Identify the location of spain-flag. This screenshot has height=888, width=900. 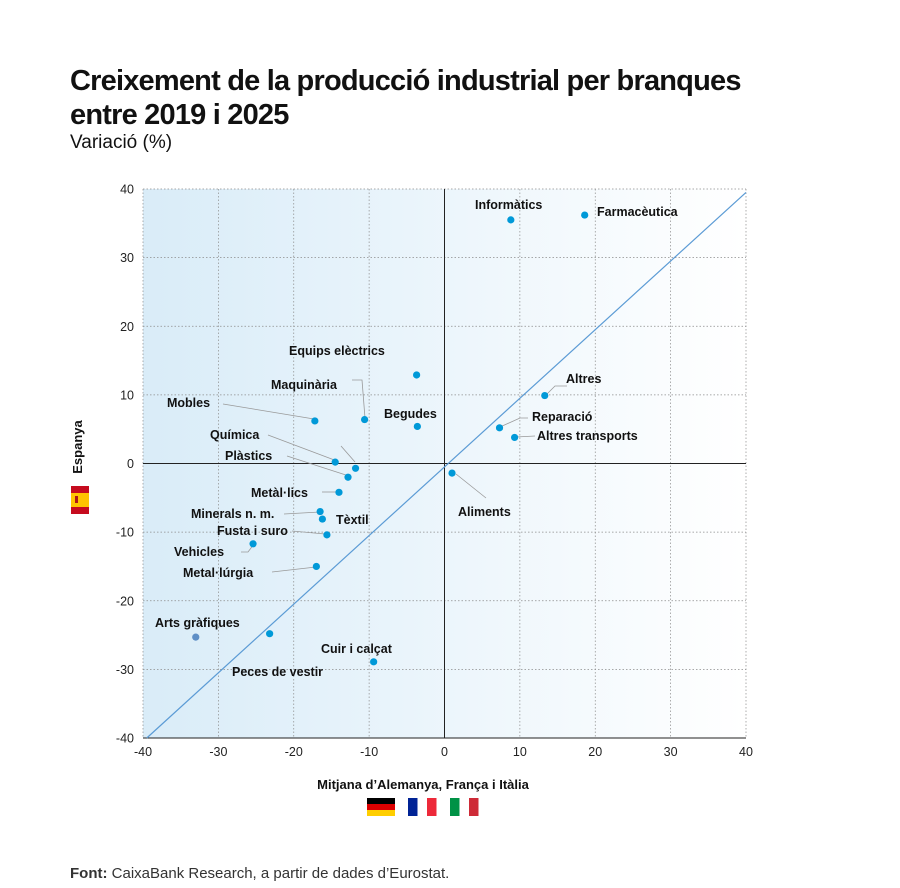
(80, 500).